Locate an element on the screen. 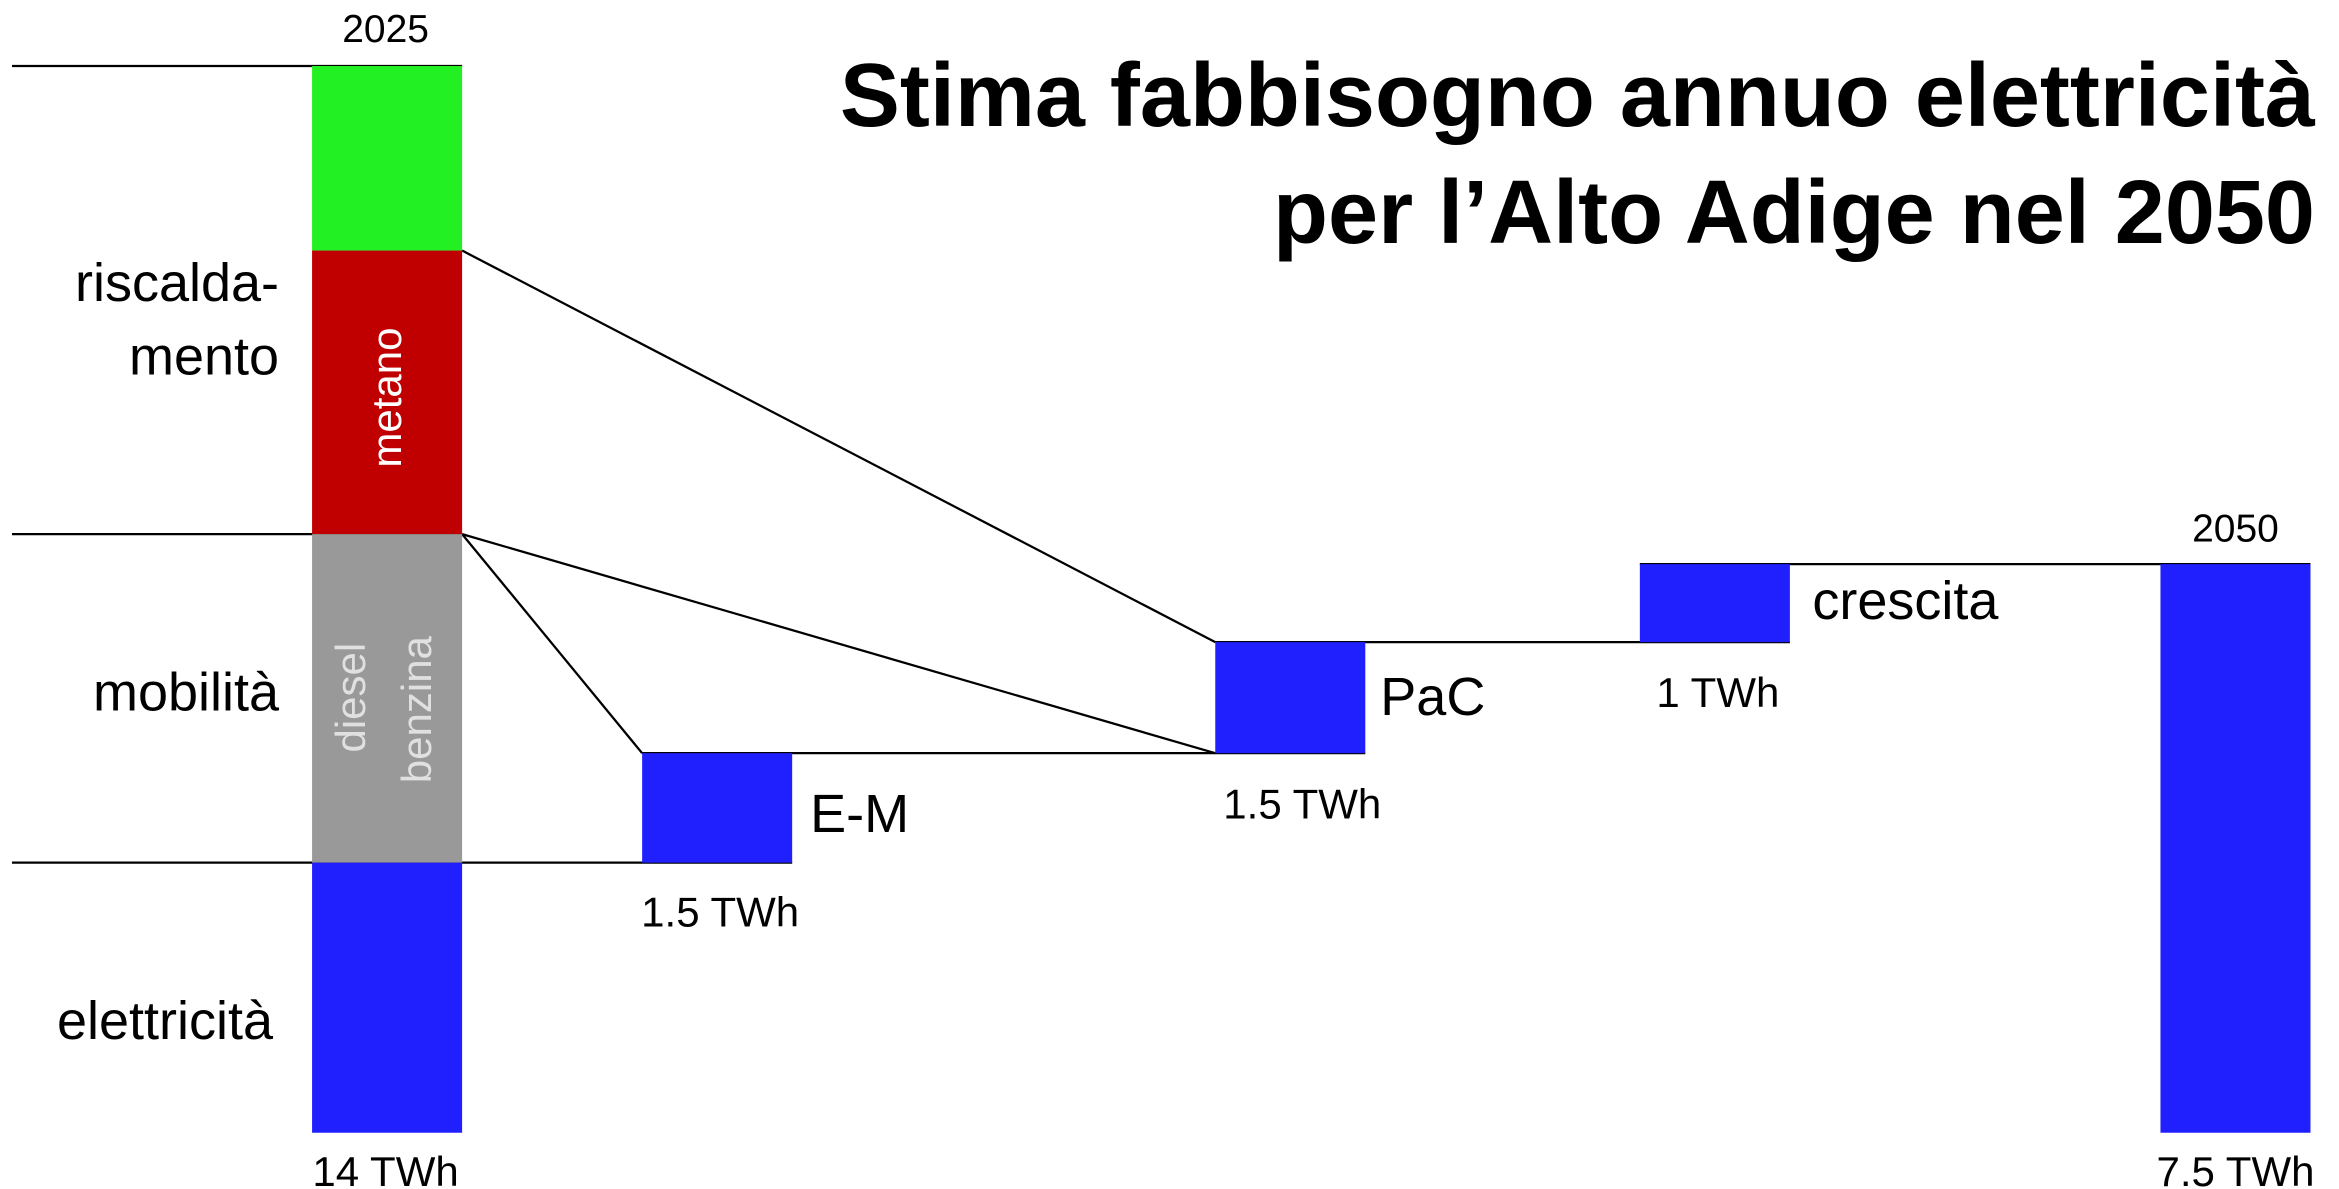 The width and height of the screenshot is (2339, 1189). sector-label: mento is located at coordinates (204, 356).